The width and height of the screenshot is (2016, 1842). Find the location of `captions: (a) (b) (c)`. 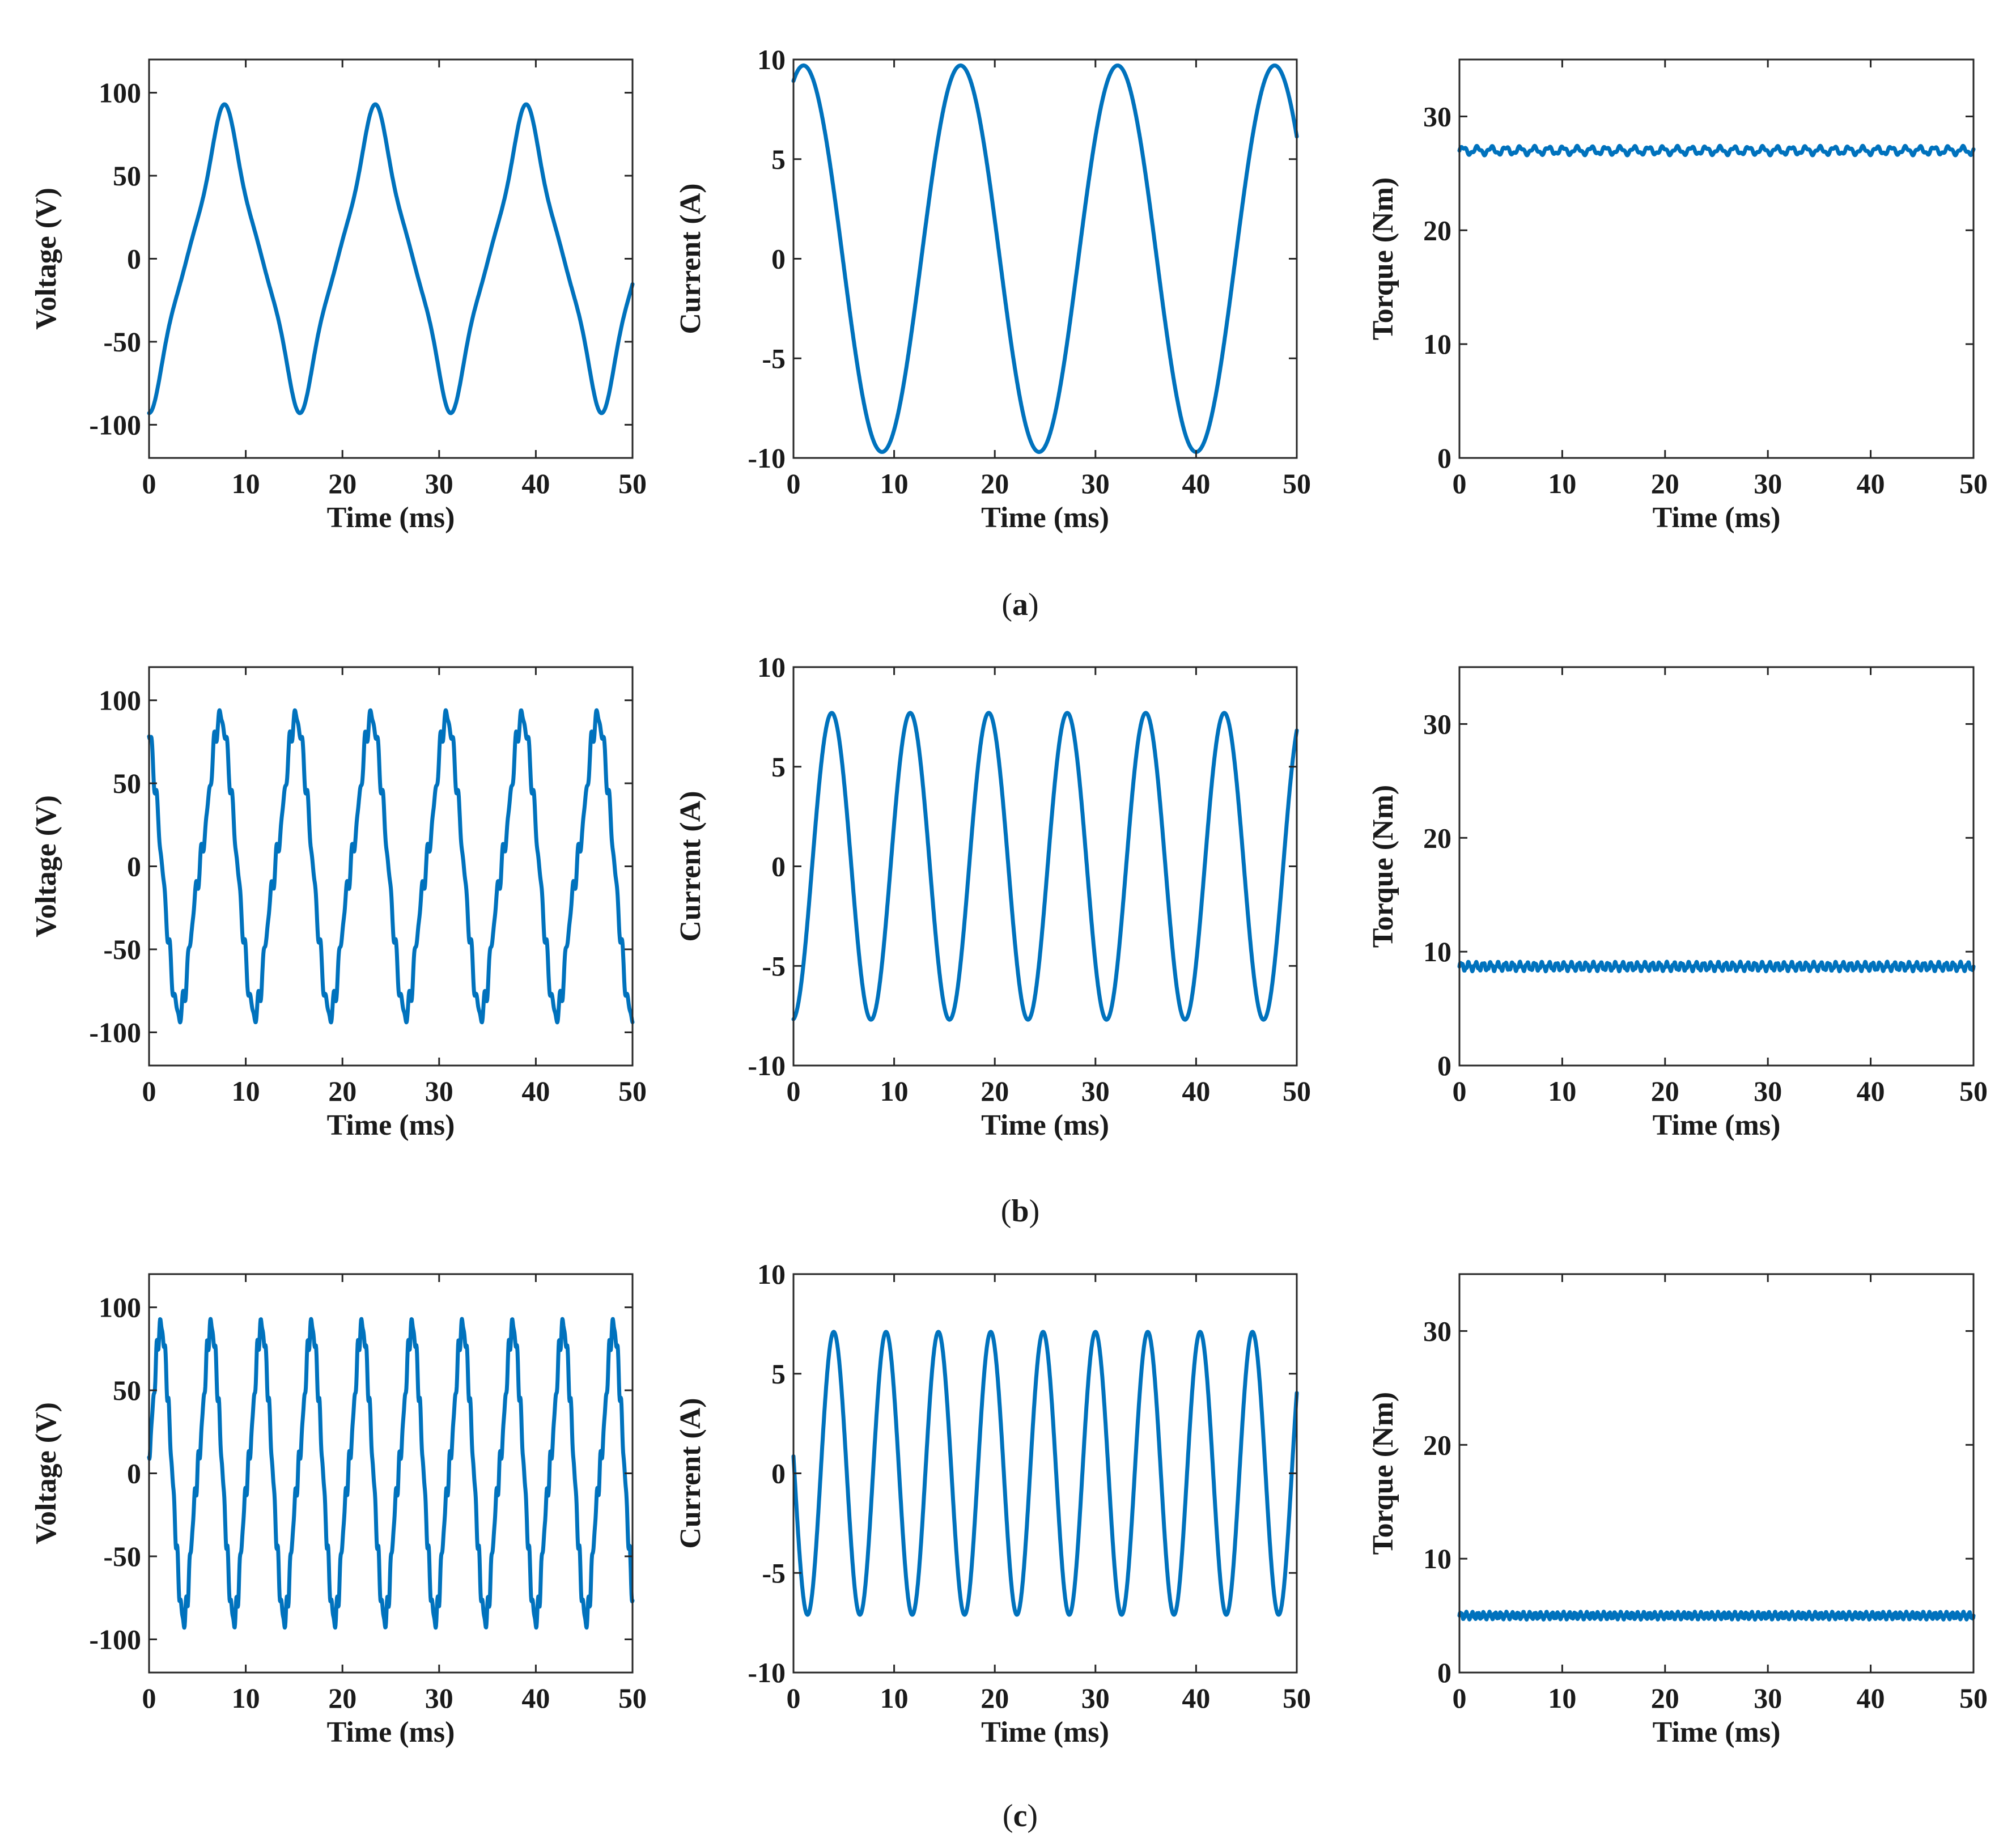

captions: (a) (b) (c) is located at coordinates (1020, 1210).